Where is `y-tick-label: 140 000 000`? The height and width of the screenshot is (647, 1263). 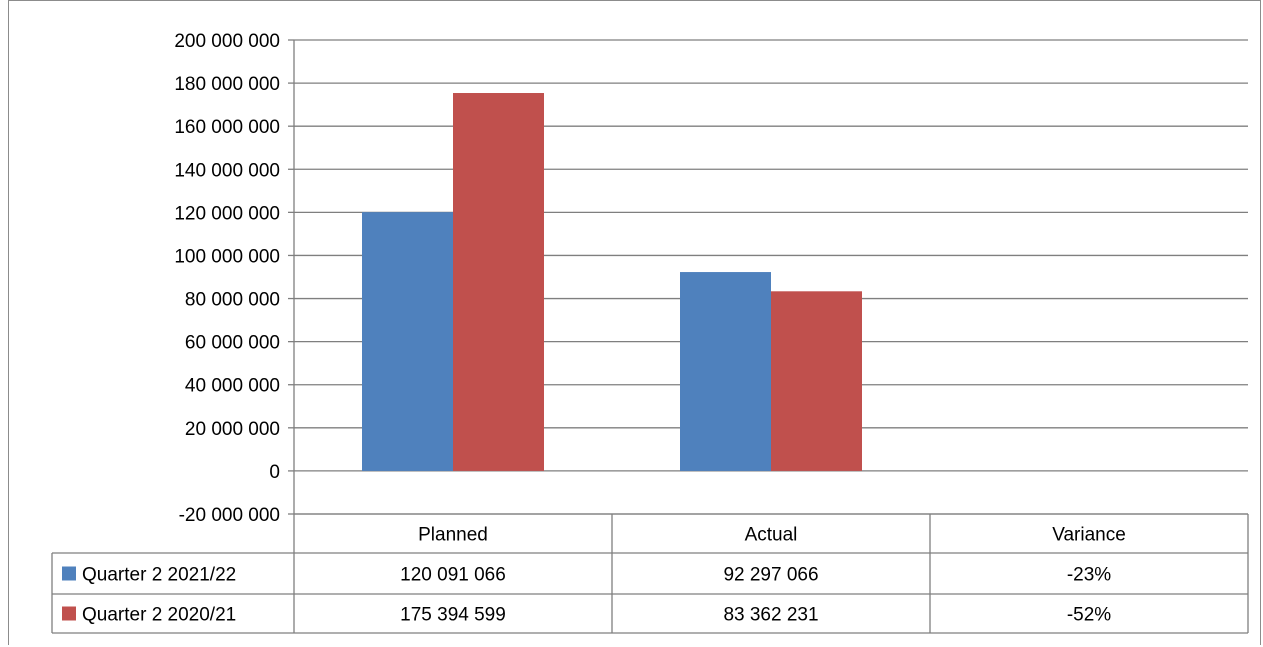
y-tick-label: 140 000 000 is located at coordinates (227, 170).